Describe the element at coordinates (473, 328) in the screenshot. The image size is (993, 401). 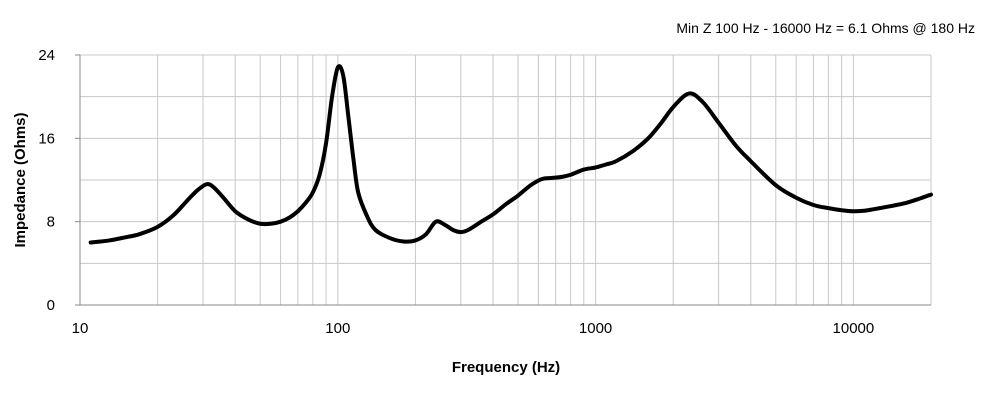
I see `x-axis-ticks: 10 100 1000 10000` at that location.